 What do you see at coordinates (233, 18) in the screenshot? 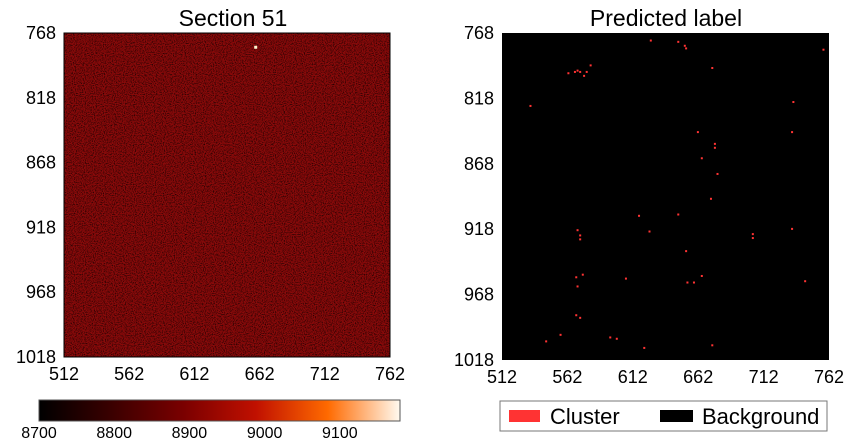
I see `heatmap-title: Section 51` at bounding box center [233, 18].